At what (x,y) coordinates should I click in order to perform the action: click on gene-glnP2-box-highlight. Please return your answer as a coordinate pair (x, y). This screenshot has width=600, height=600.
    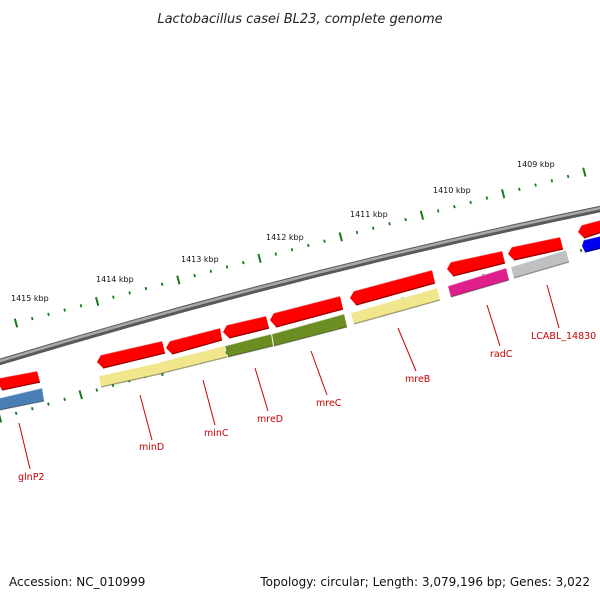
    Looking at the image, I should click on (21, 393).